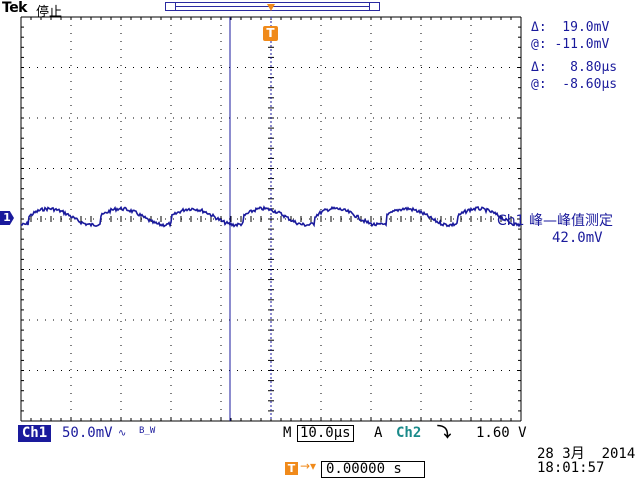  Describe the element at coordinates (571, 468) in the screenshot. I see `time-label: 18:01:57` at that location.